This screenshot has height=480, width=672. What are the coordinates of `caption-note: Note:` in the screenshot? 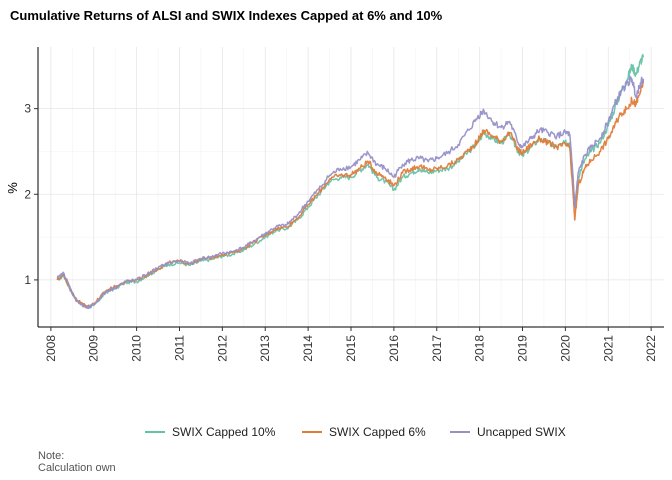 It's located at (51, 456).